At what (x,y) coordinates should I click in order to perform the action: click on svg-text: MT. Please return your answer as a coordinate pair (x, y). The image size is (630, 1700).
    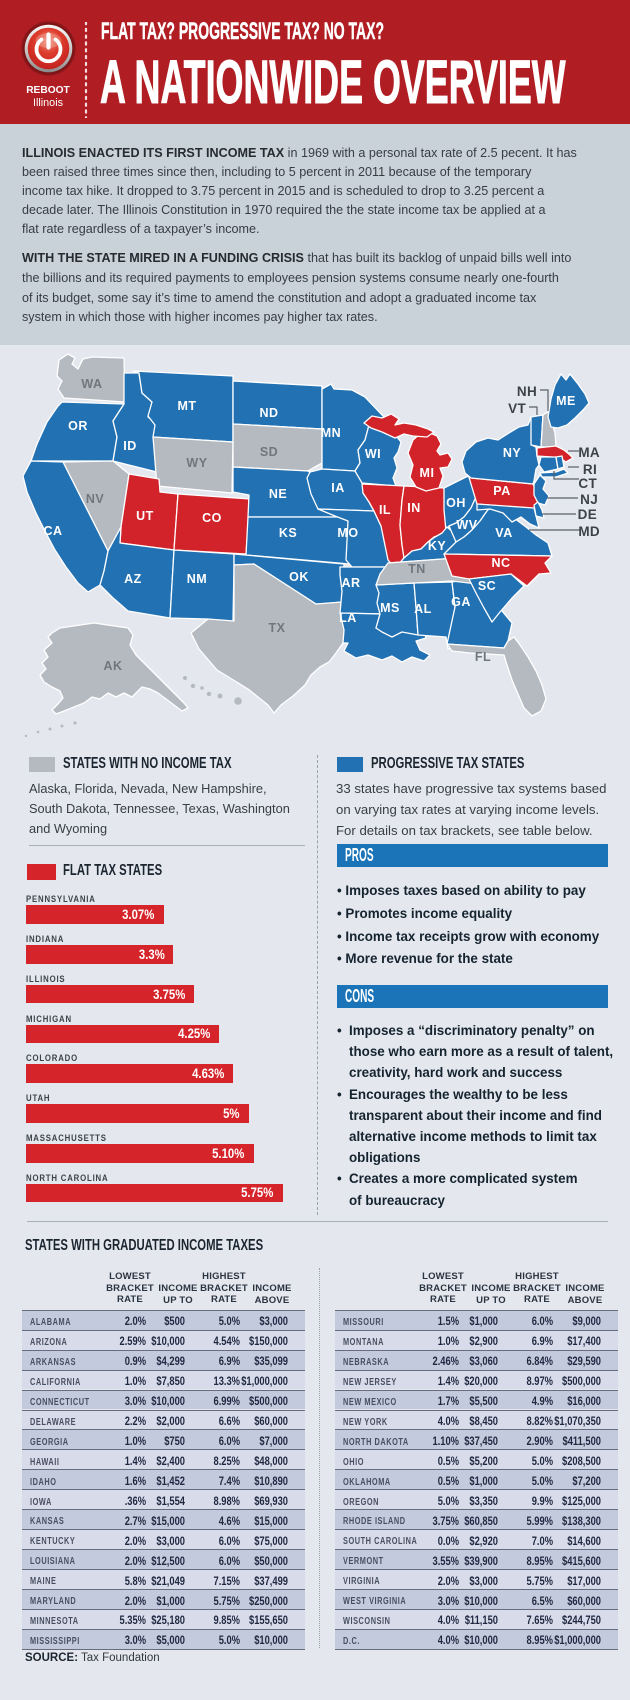
    Looking at the image, I should click on (186, 406).